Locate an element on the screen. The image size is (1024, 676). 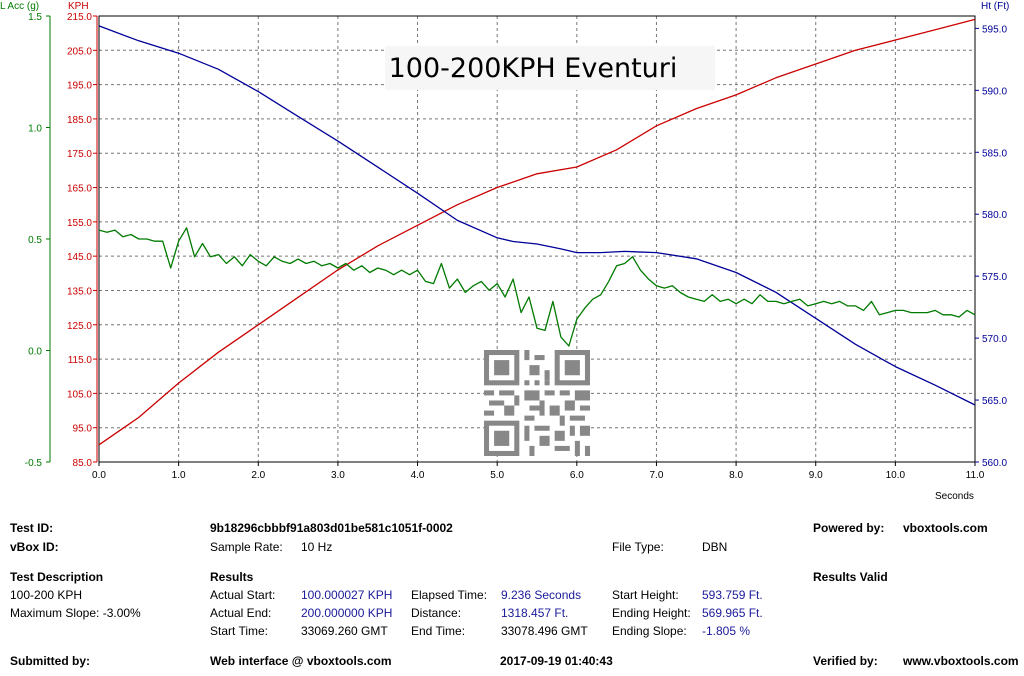
sample-rate-value: 10 Hz is located at coordinates (317, 547).